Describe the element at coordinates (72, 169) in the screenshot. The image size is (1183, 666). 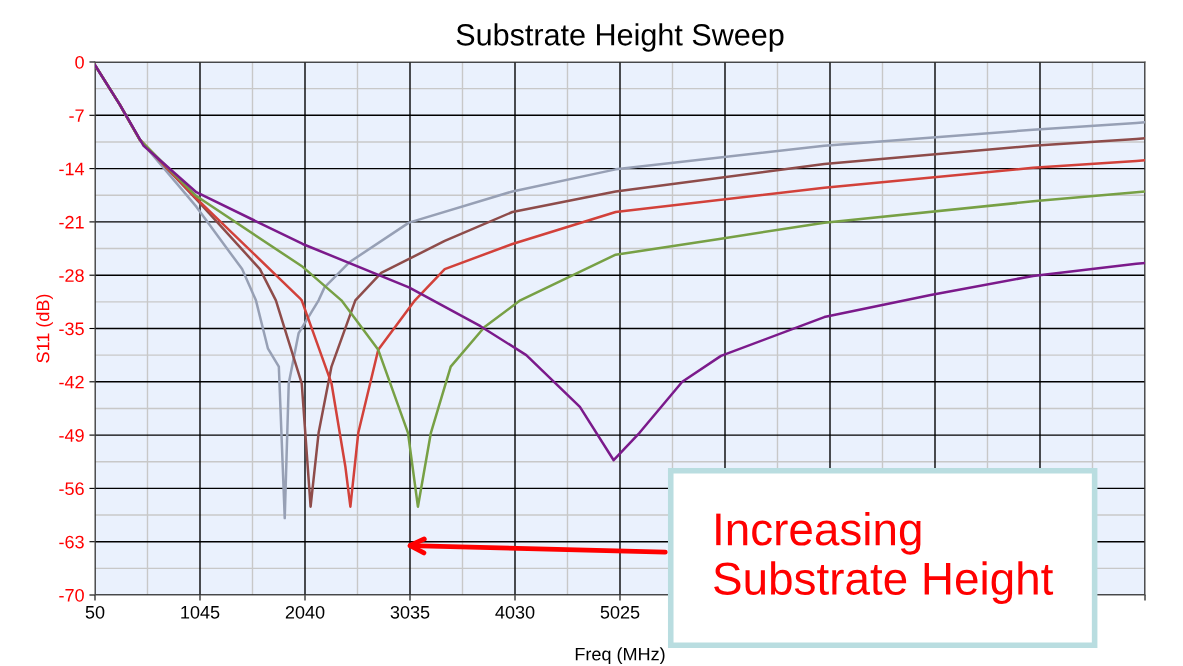
I see `y-tick-label: -14` at that location.